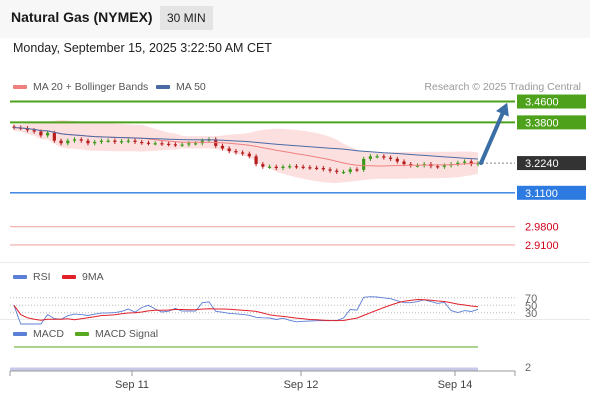 The height and width of the screenshot is (400, 590). What do you see at coordinates (93, 277) in the screenshot?
I see `legend-label-9ma: 9MA` at bounding box center [93, 277].